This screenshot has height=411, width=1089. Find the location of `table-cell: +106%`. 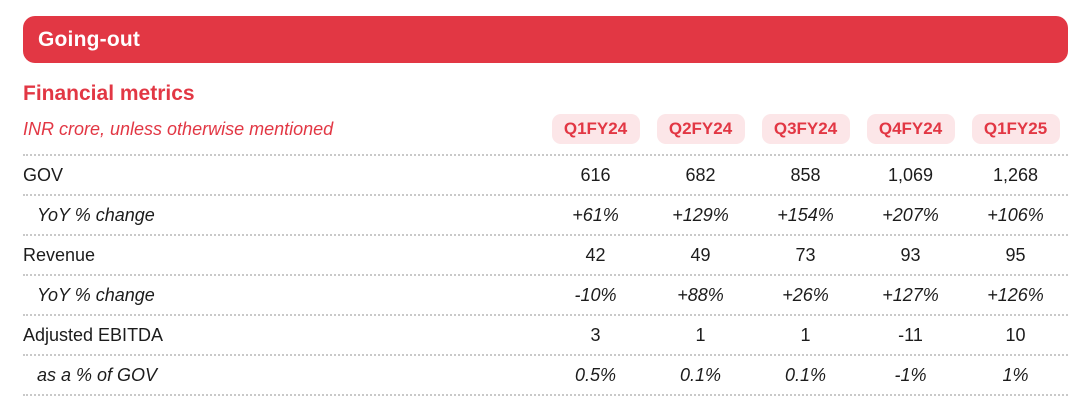

table-cell: +106% is located at coordinates (1015, 214).